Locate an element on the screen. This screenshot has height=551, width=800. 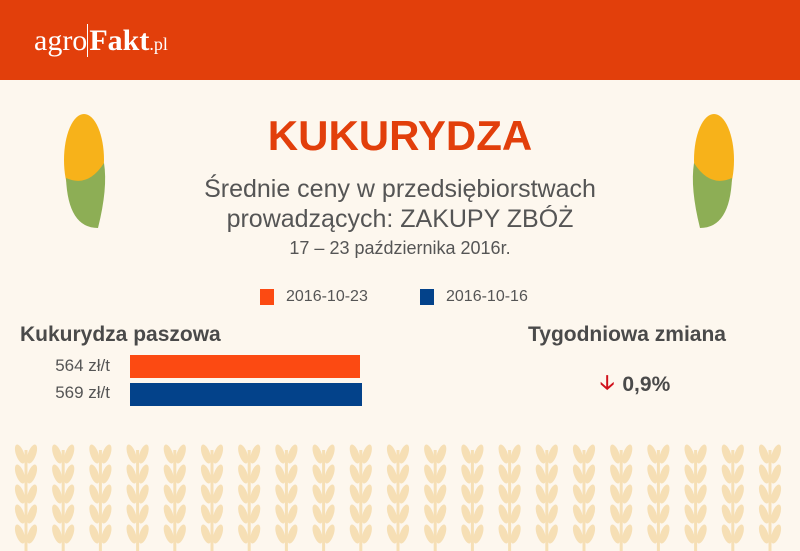
subtitle-line: Średnie ceny w przedsiębiorstwach is located at coordinates (400, 189).